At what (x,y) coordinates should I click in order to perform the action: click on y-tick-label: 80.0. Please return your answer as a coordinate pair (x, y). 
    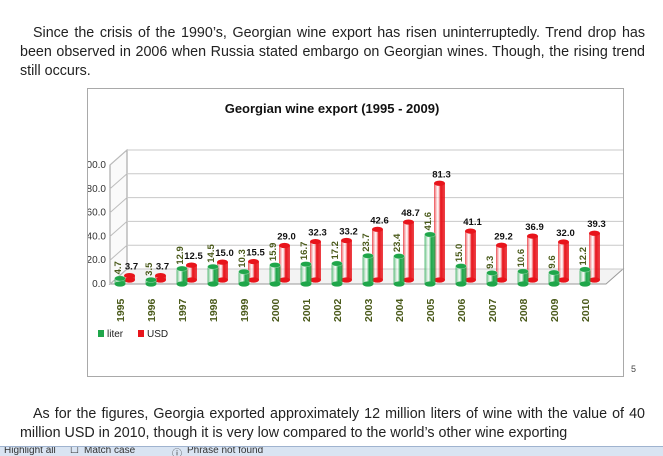
    Looking at the image, I should click on (97, 189).